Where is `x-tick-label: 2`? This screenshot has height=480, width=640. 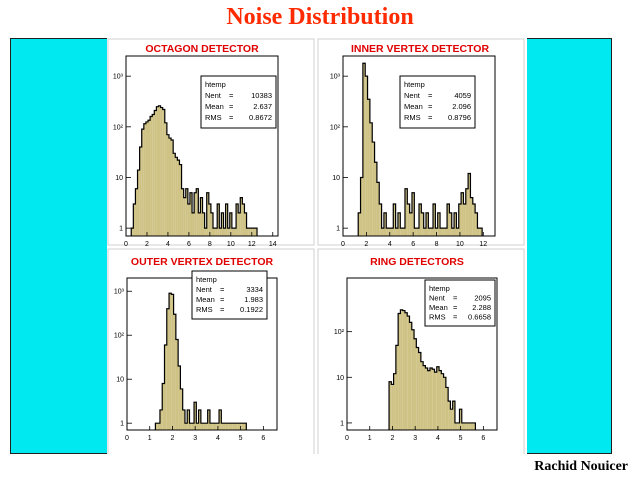
x-tick-label: 2 is located at coordinates (173, 438).